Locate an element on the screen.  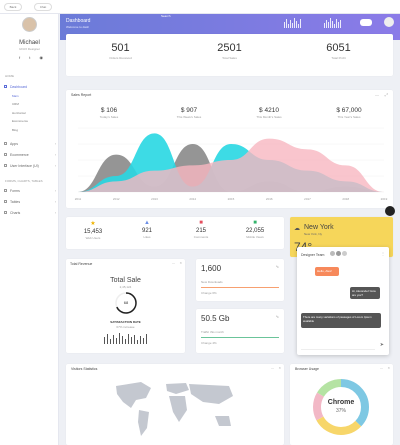
form-icon is located at coordinates (5, 190).